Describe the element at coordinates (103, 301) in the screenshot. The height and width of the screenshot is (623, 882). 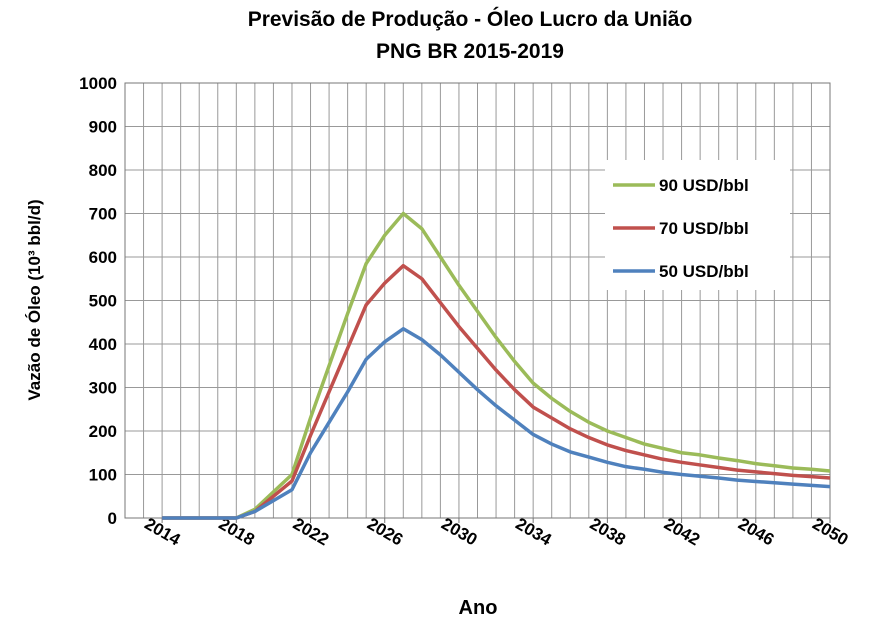
I see `y-tick-label: 500` at that location.